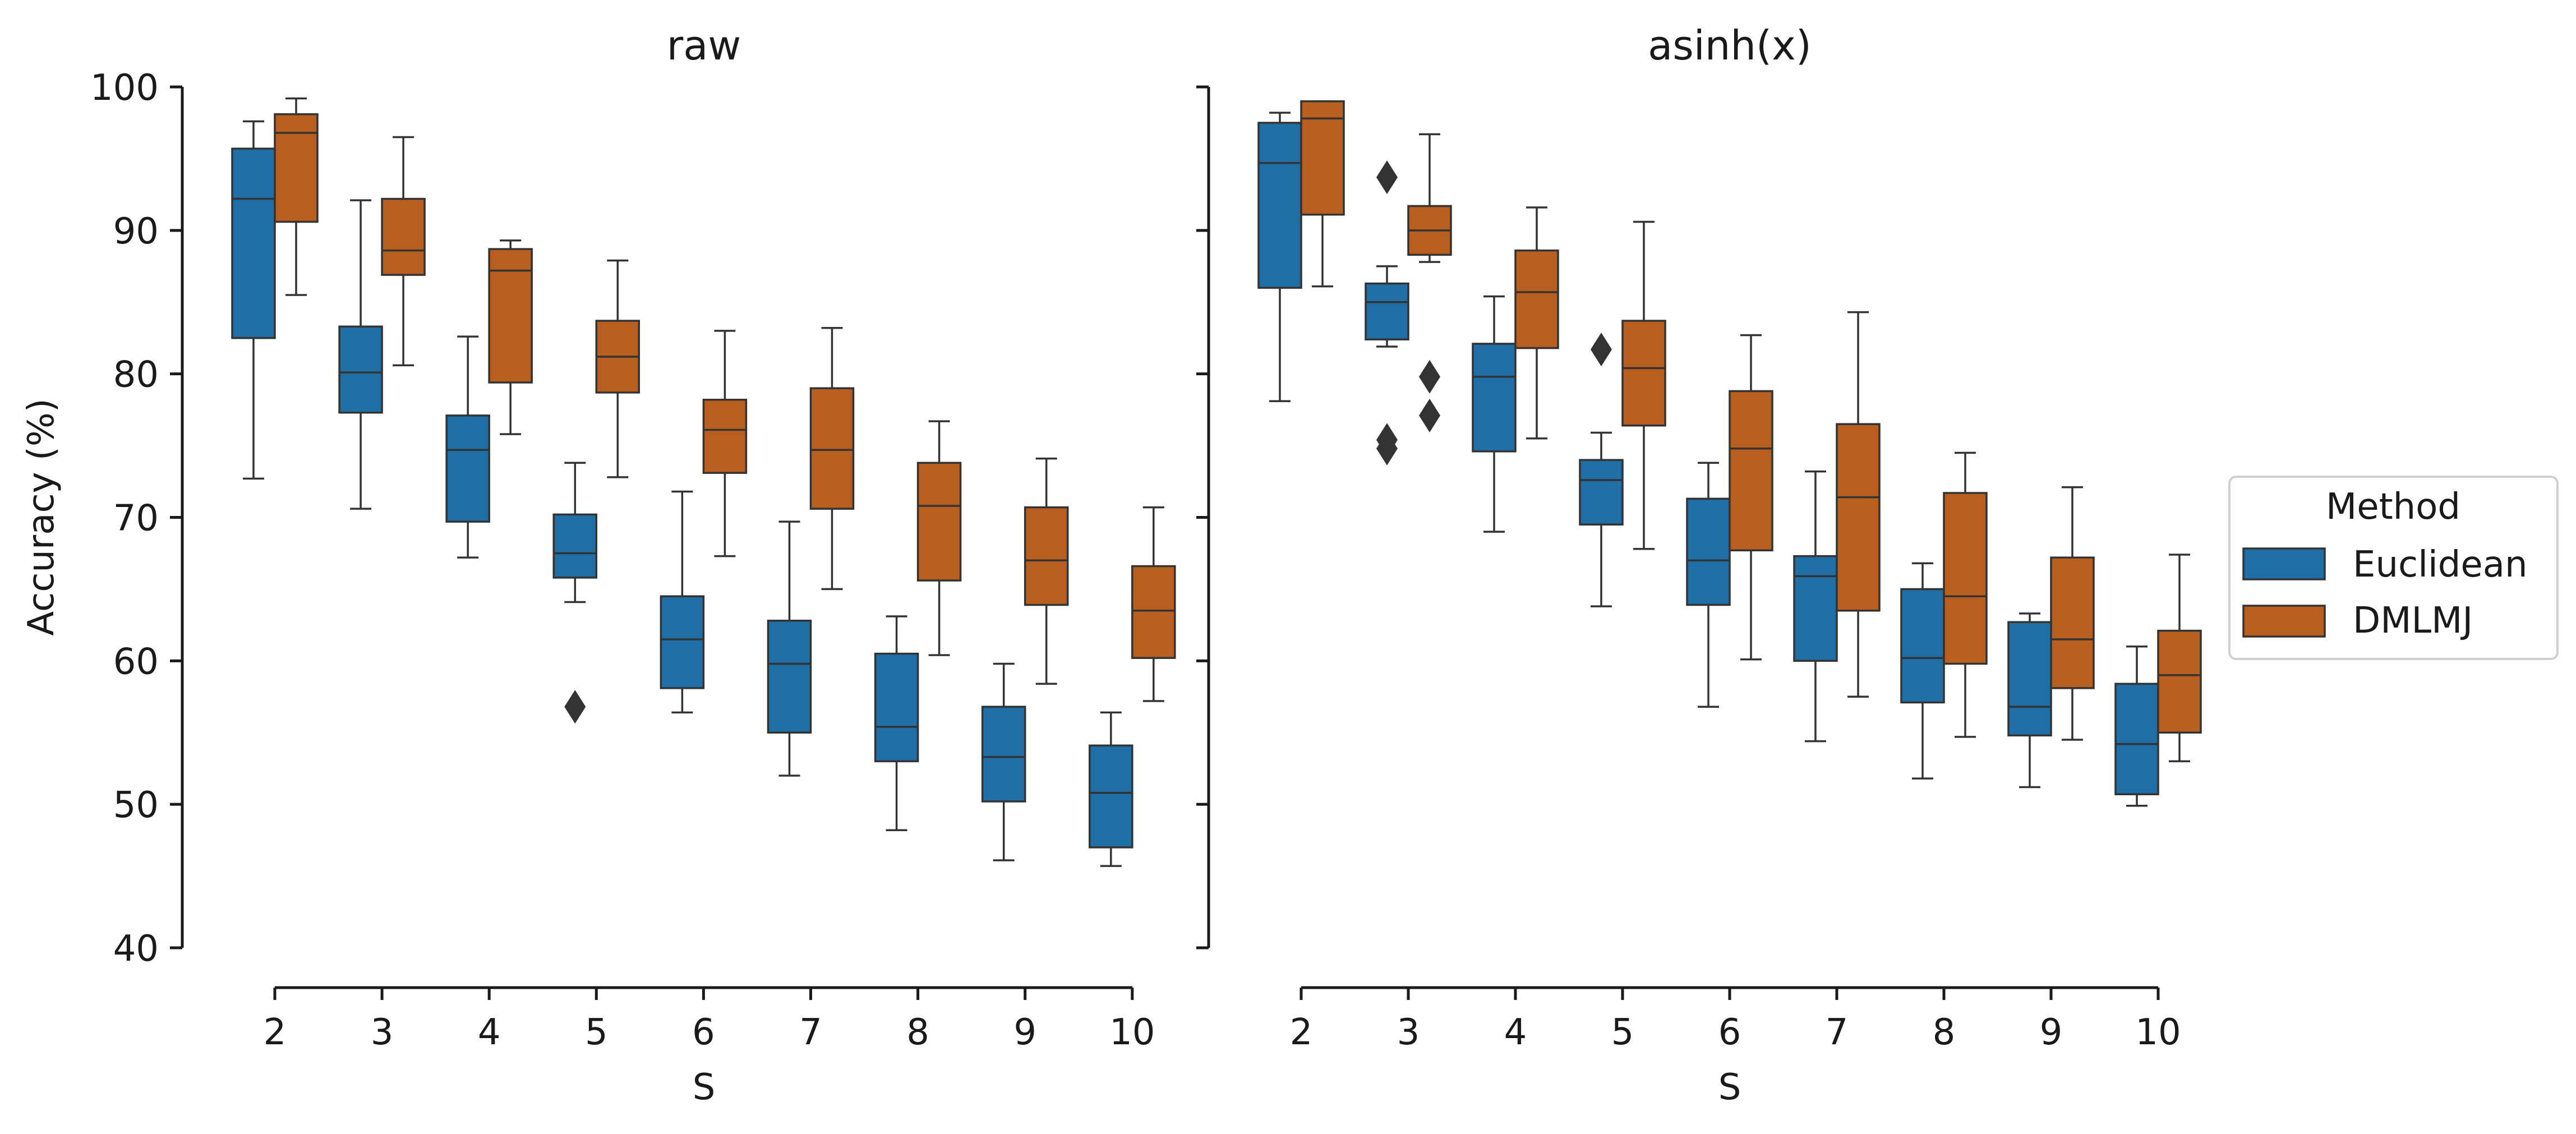 The image size is (2576, 1134). I want to click on y-tick-label: 100, so click(124, 88).